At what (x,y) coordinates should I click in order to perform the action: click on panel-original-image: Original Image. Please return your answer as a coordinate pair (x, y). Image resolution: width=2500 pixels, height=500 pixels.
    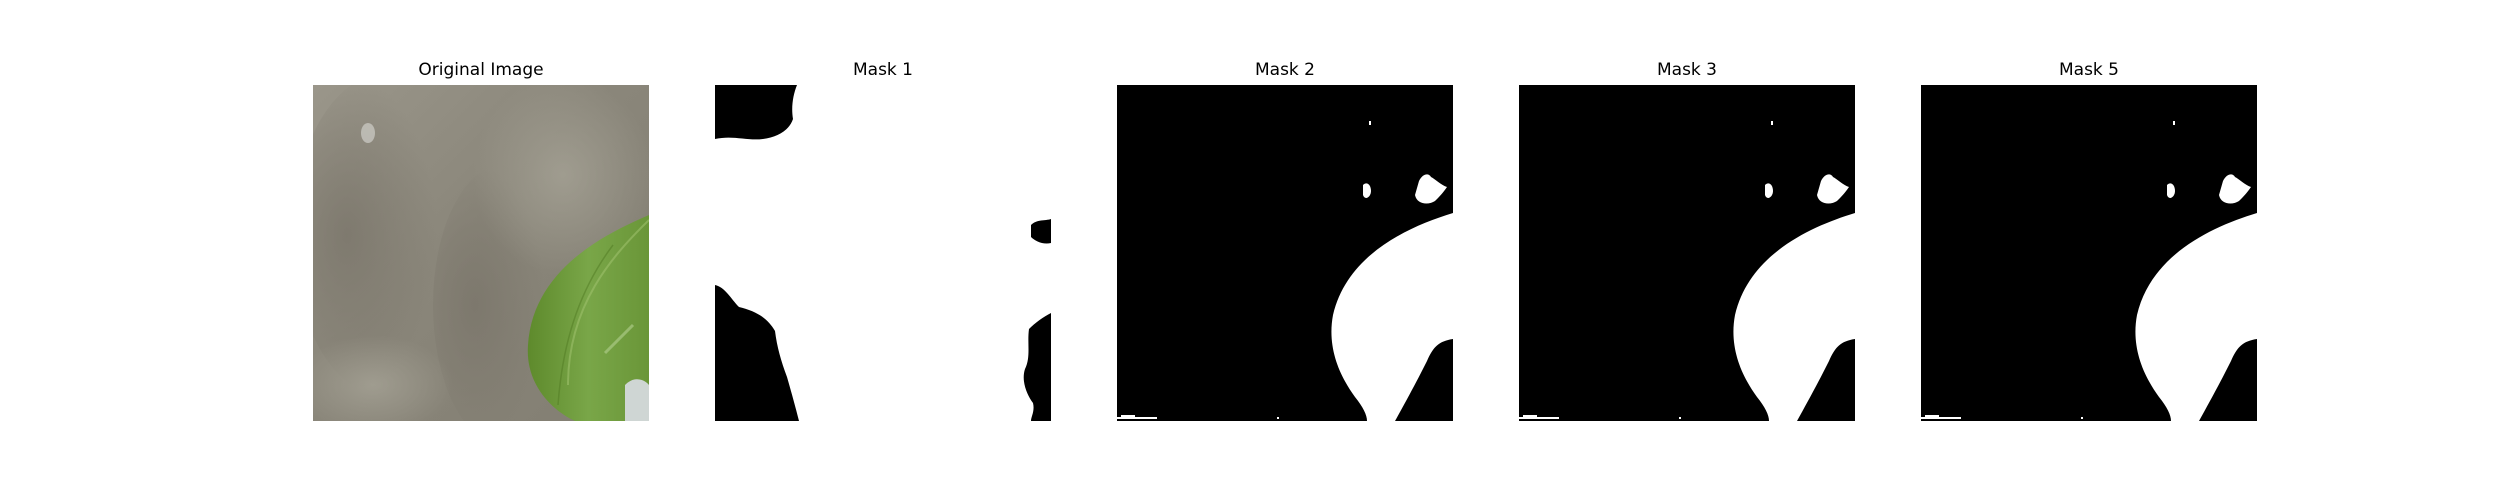
    Looking at the image, I should click on (481, 250).